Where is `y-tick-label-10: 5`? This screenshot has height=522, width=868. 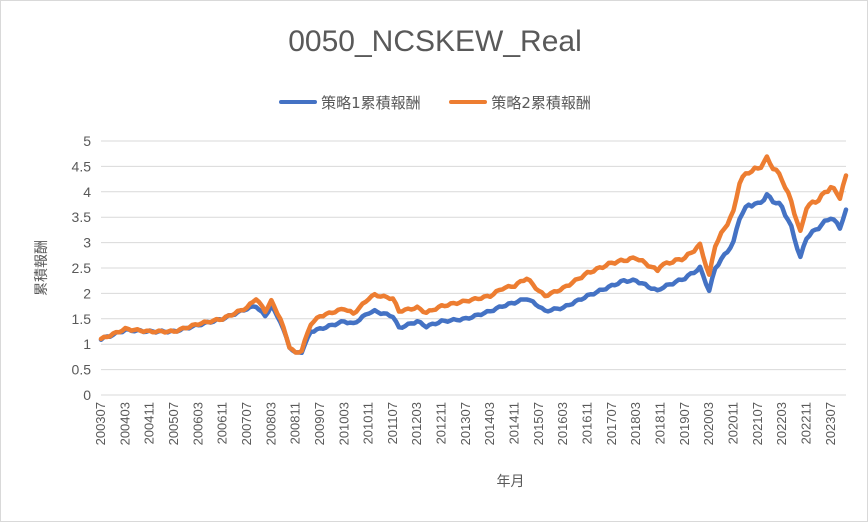
y-tick-label-10: 5 is located at coordinates (87, 141).